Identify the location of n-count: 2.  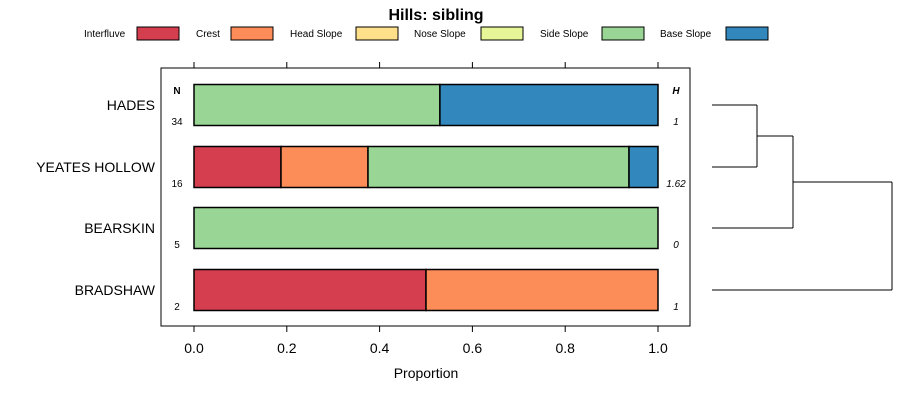
(177, 307).